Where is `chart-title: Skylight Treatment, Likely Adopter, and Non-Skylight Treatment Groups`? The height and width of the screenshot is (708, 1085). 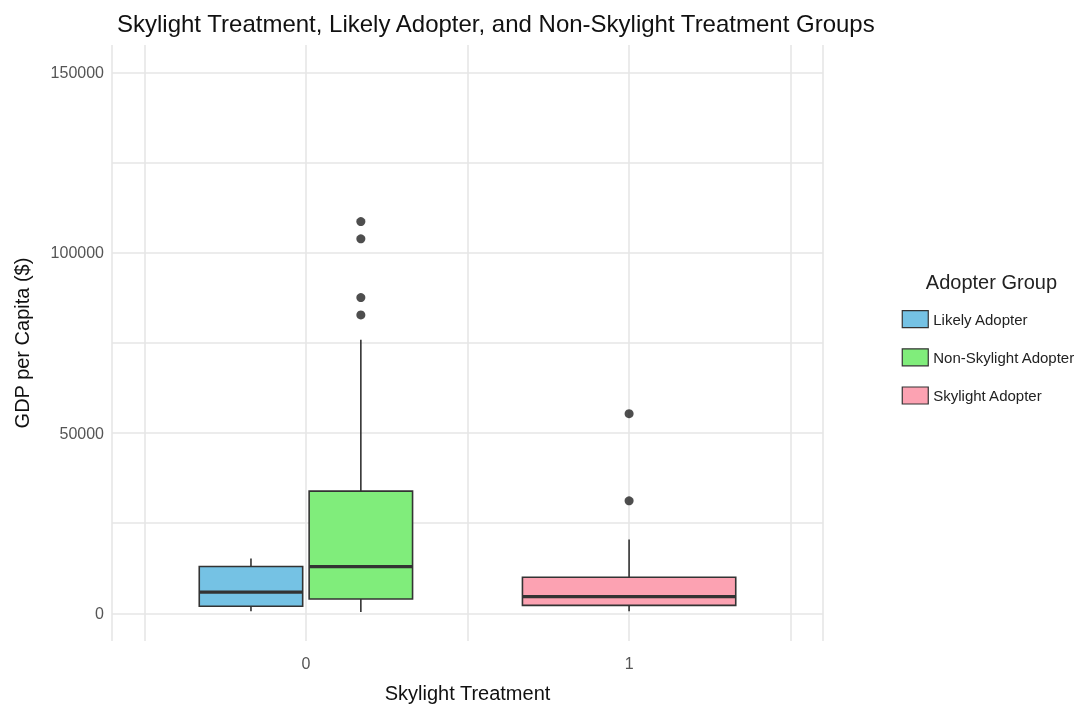
chart-title: Skylight Treatment, Likely Adopter, and Non-Skylight Treatment Groups is located at coordinates (496, 23).